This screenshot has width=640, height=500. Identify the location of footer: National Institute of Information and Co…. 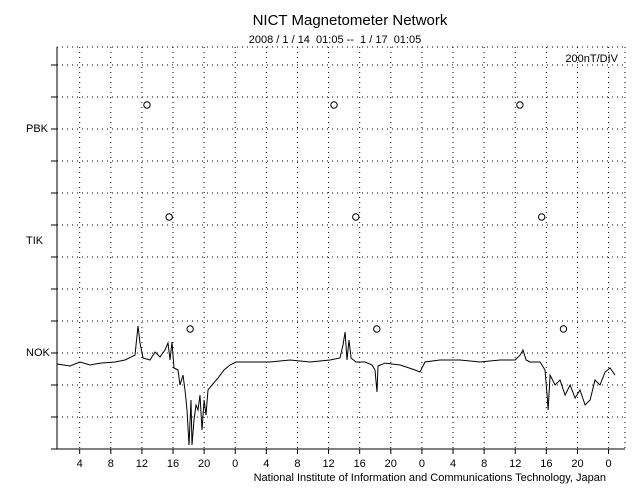
(430, 478).